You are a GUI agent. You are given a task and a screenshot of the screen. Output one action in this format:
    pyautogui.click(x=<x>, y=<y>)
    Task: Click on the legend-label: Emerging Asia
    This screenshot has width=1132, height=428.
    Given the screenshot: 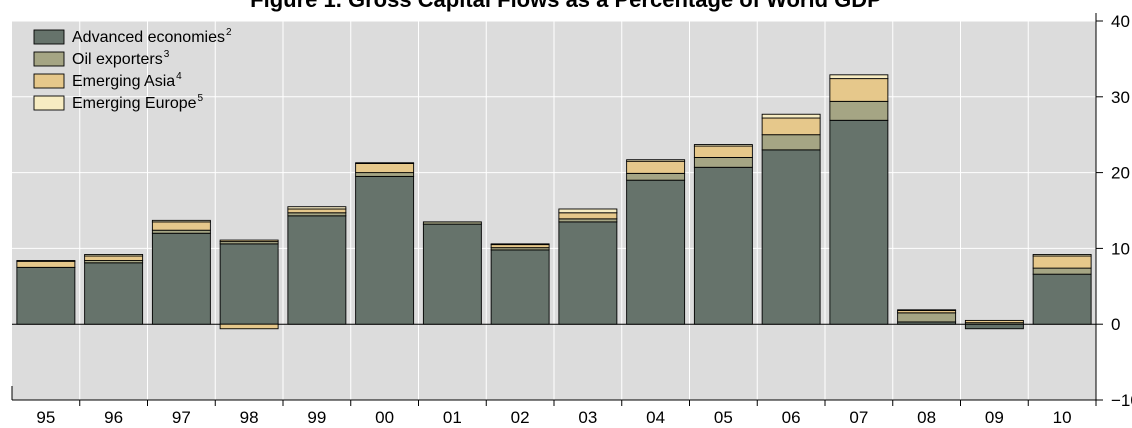 What is the action you would take?
    pyautogui.click(x=123, y=81)
    